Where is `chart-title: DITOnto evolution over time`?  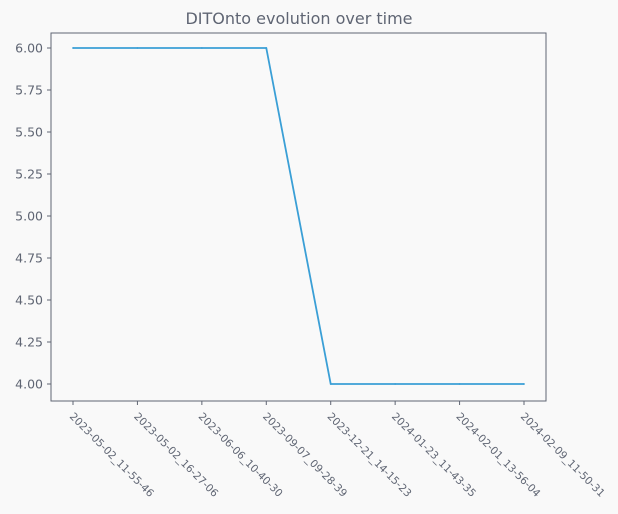
chart-title: DITOnto evolution over time is located at coordinates (298, 18).